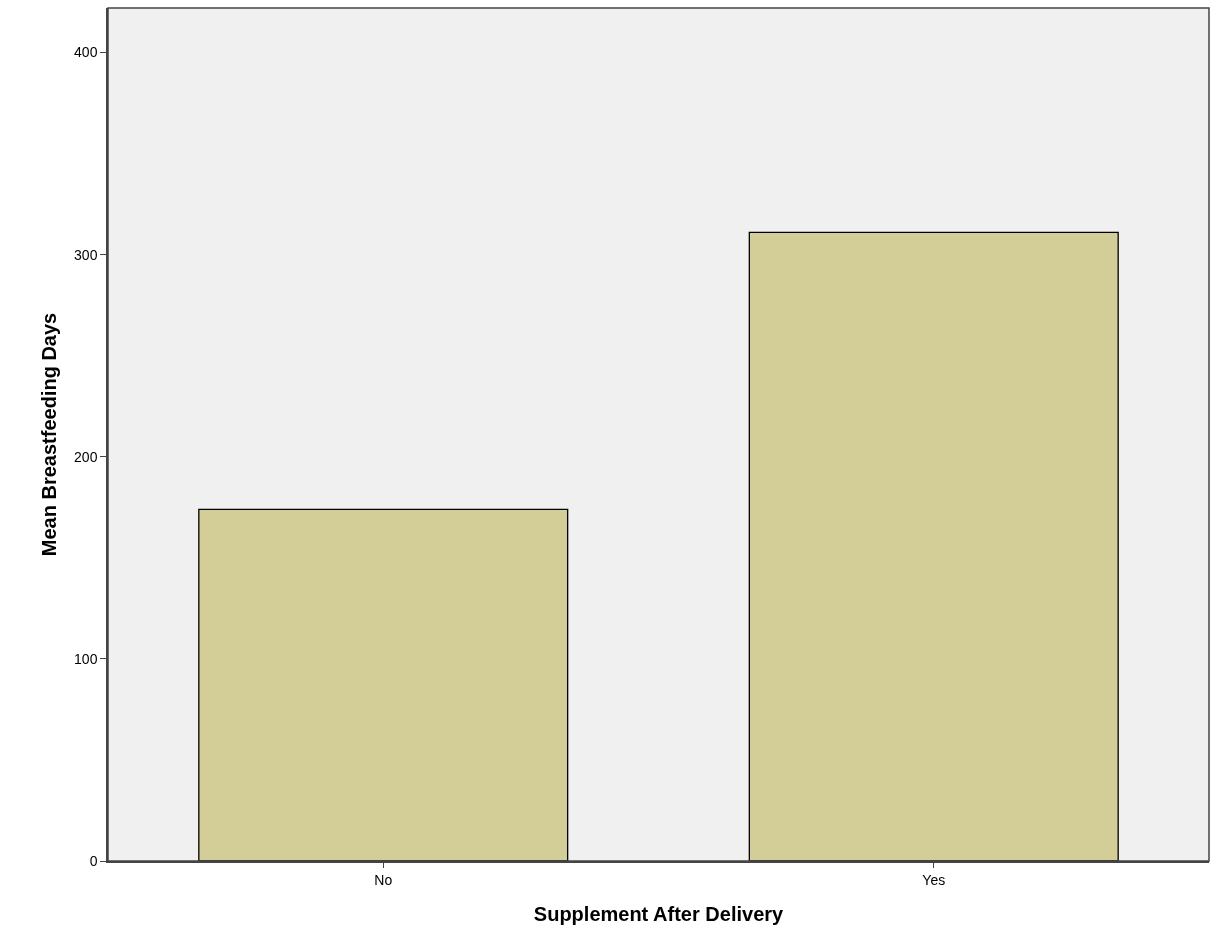 The width and height of the screenshot is (1217, 952). What do you see at coordinates (86, 456) in the screenshot?
I see `y-tick-label: 200` at bounding box center [86, 456].